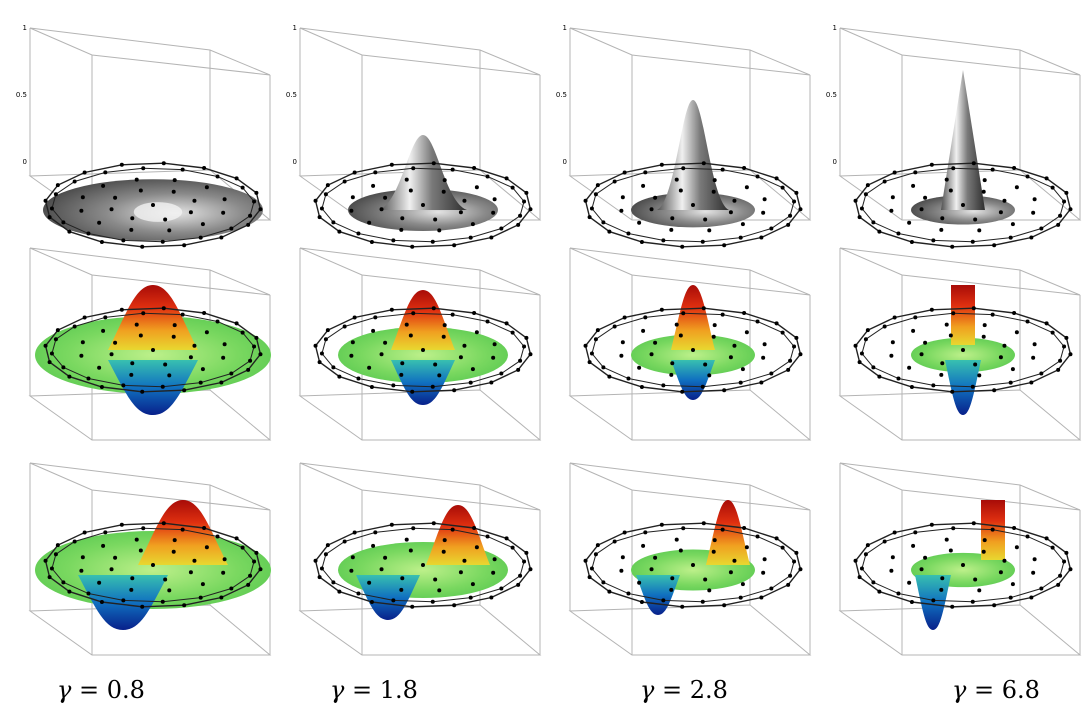 The image size is (1086, 715). What do you see at coordinates (693, 355) in the screenshot?
I see `rainbow-surface-disk` at bounding box center [693, 355].